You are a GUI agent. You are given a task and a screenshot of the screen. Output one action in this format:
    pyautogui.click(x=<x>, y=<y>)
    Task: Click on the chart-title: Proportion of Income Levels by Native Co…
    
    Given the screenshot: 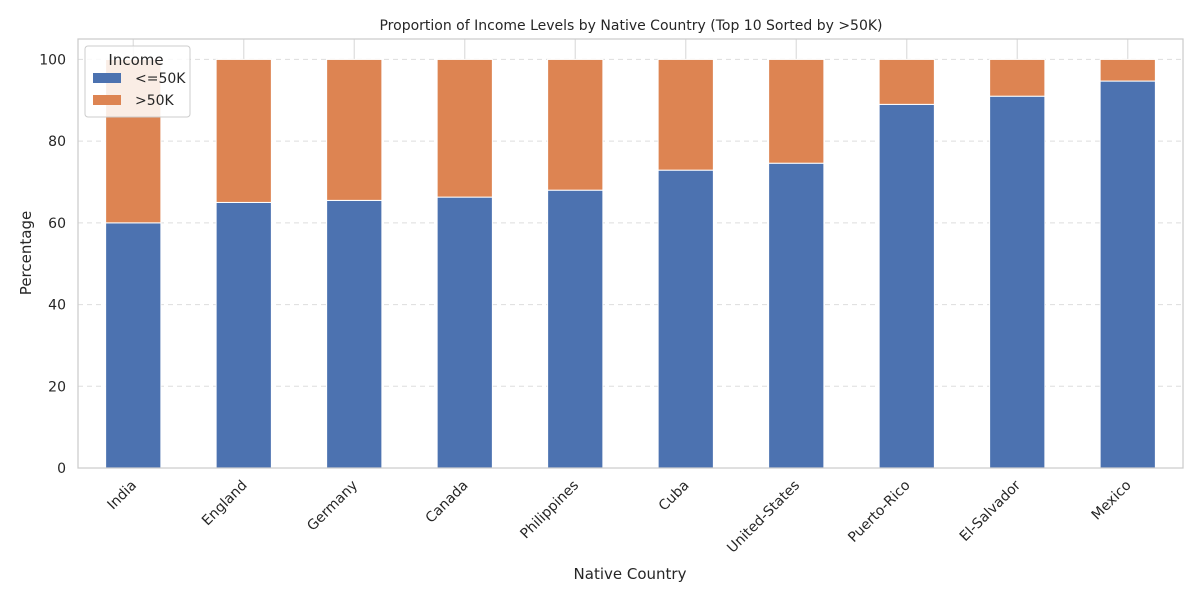 What is the action you would take?
    pyautogui.click(x=630, y=26)
    